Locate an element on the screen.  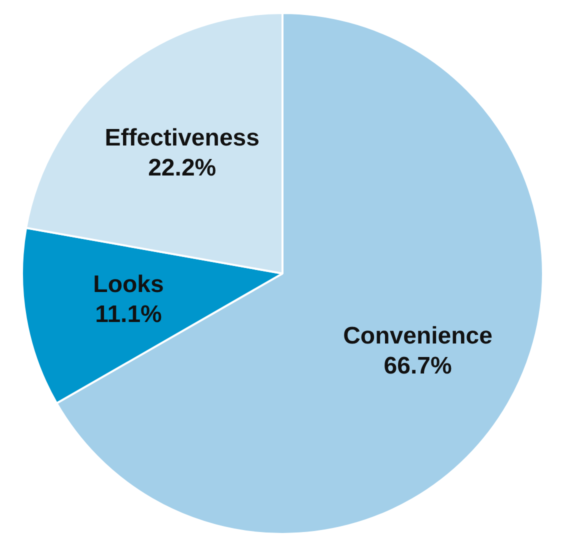
data-label: 22.2% is located at coordinates (182, 168).